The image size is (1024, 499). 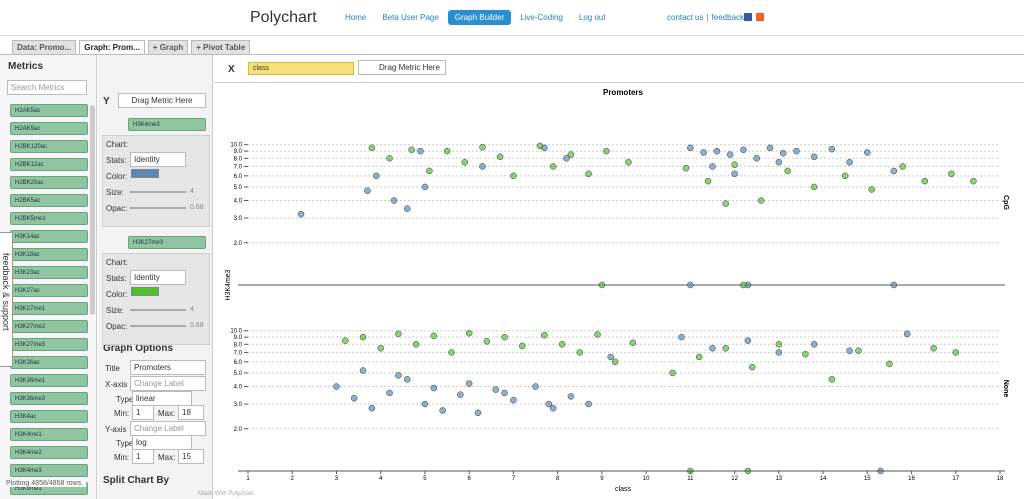 What do you see at coordinates (122, 457) in the screenshot?
I see `y-min-label: Min:` at bounding box center [122, 457].